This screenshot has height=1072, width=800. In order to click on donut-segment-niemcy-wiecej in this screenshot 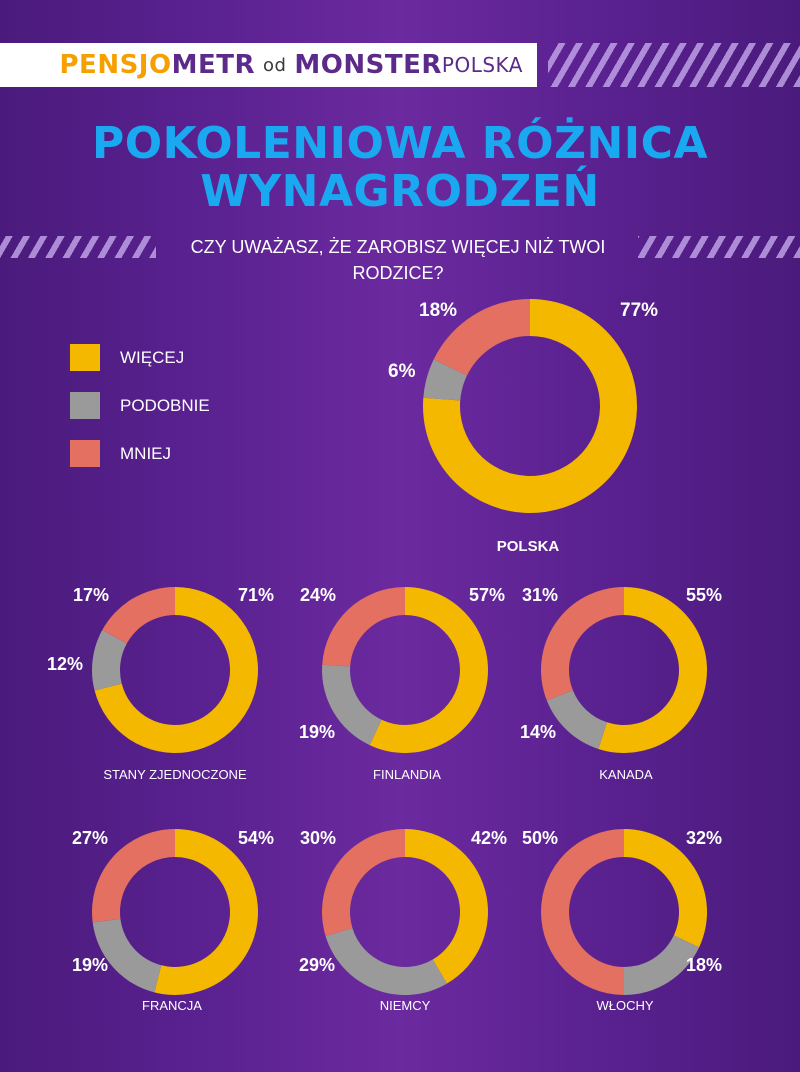, I will do `click(446, 906)`.